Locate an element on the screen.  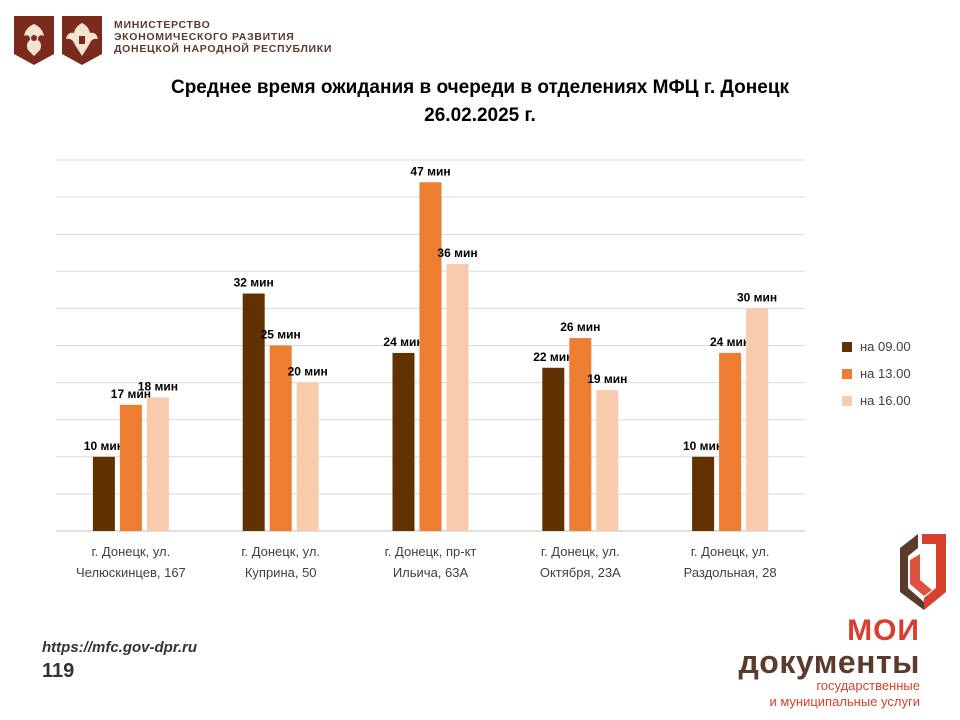
category-label: Раздольная, 28 is located at coordinates (730, 572).